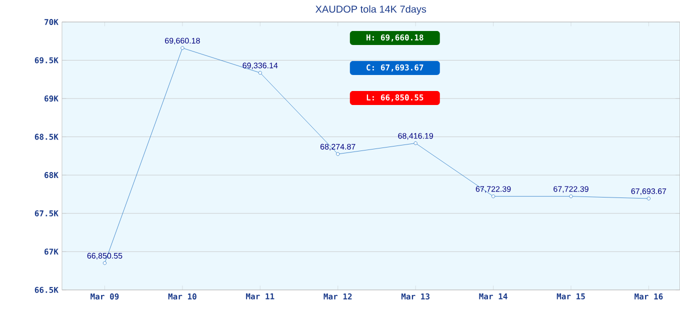  What do you see at coordinates (371, 10) in the screenshot?
I see `chart-title: XAUDOP tola 14K 7days` at bounding box center [371, 10].